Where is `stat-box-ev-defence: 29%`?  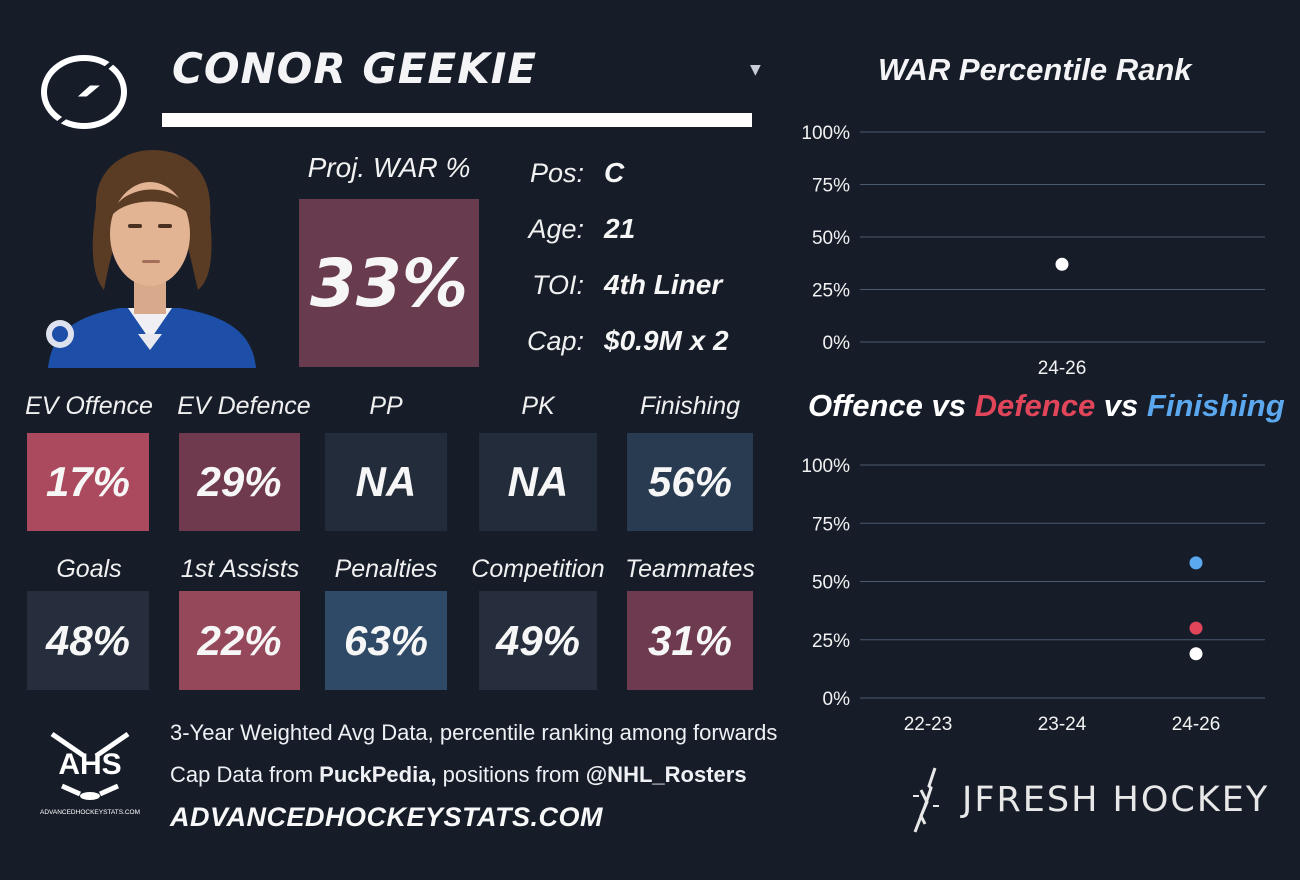 stat-box-ev-defence: 29% is located at coordinates (239, 482).